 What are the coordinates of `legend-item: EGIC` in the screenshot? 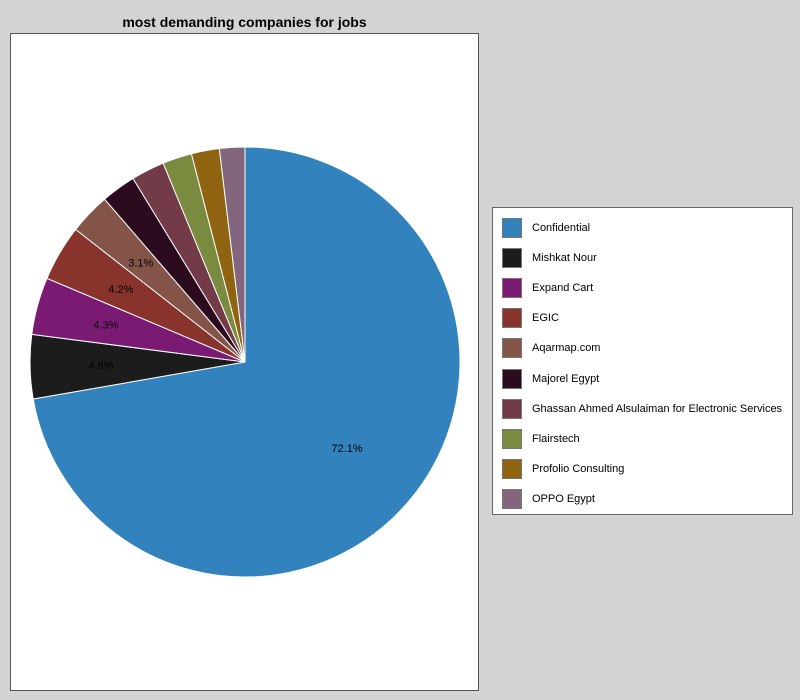 It's located at (530, 318).